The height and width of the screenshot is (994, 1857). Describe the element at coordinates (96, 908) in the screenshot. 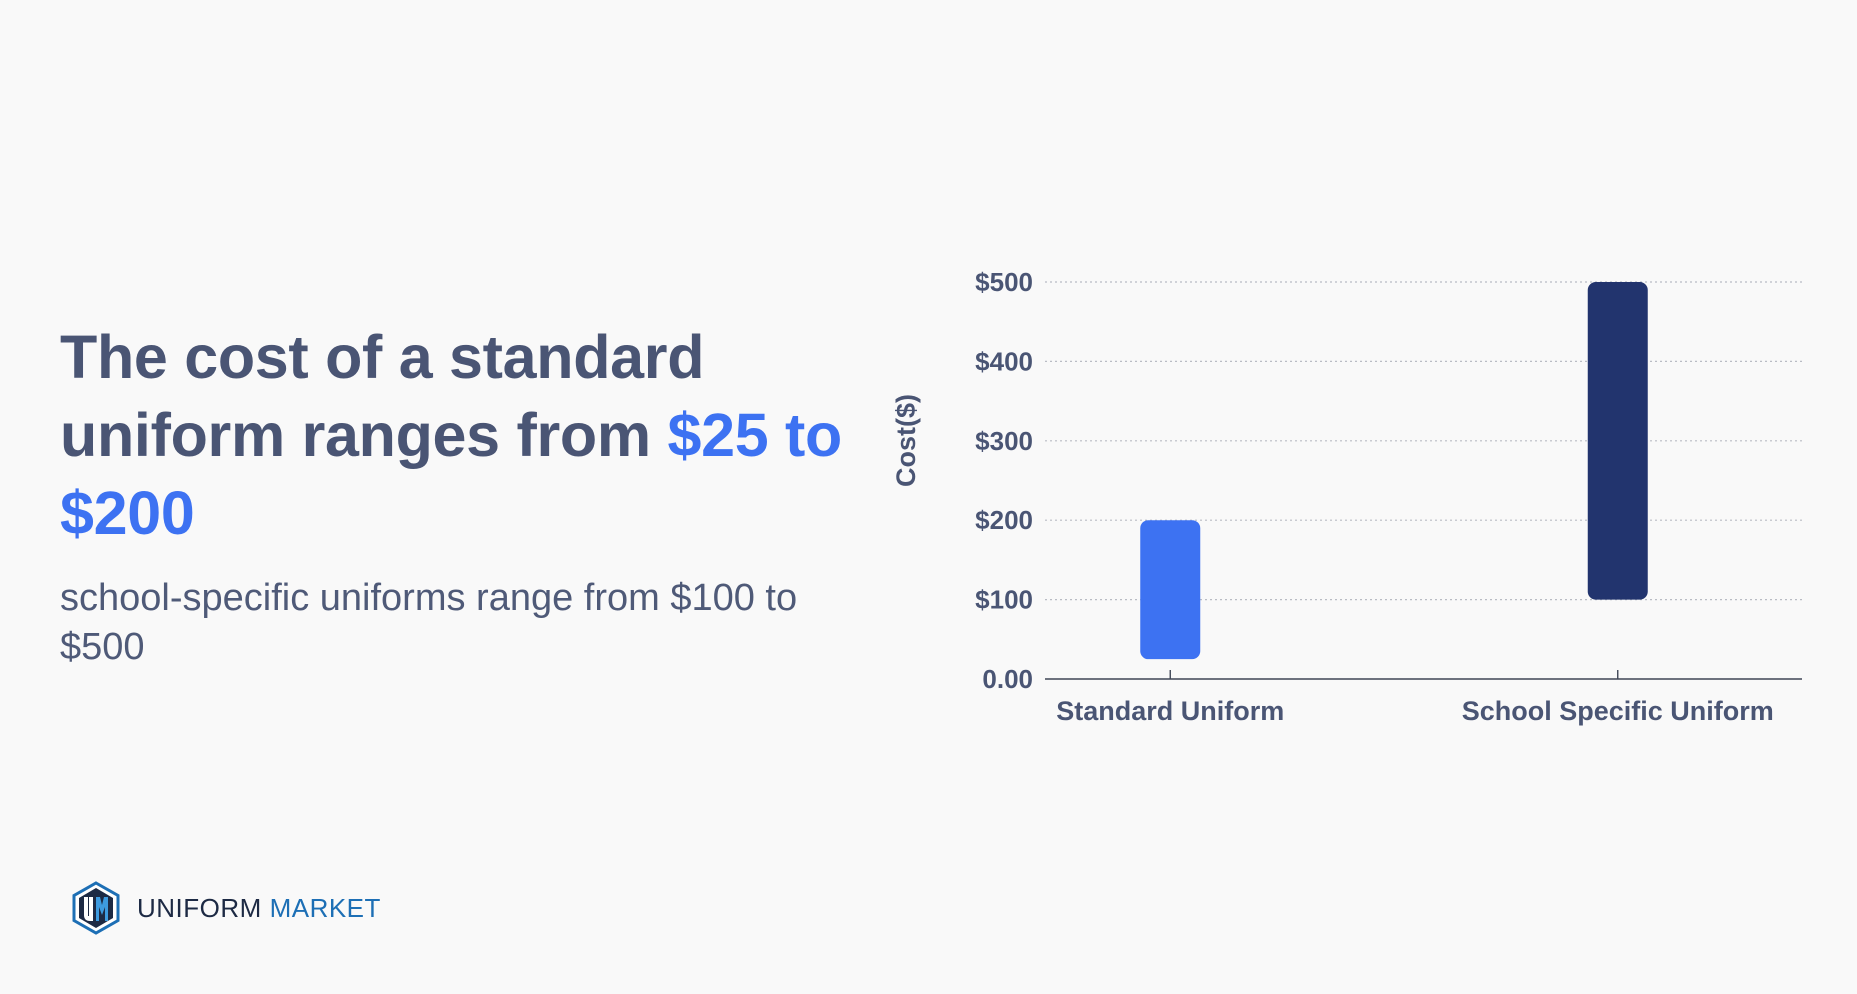

I see `uniform-market-logo-icon` at that location.